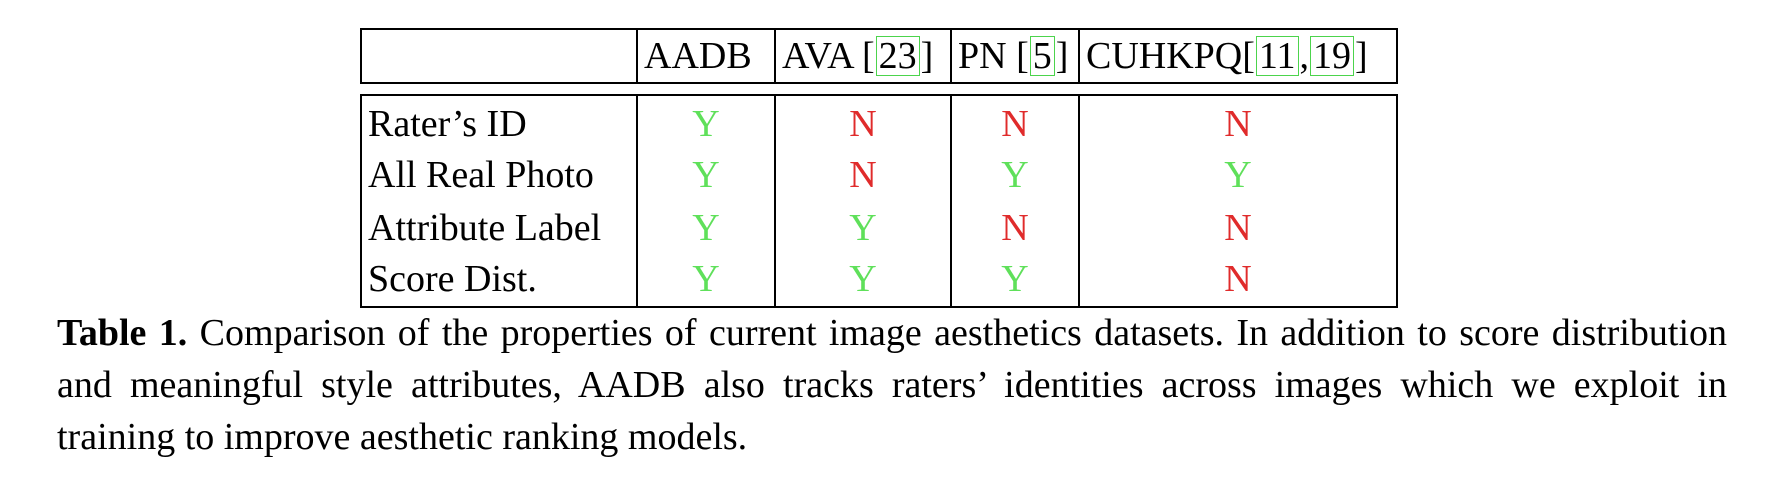 Image resolution: width=1782 pixels, height=492 pixels. I want to click on header-corner-cell, so click(499, 56).